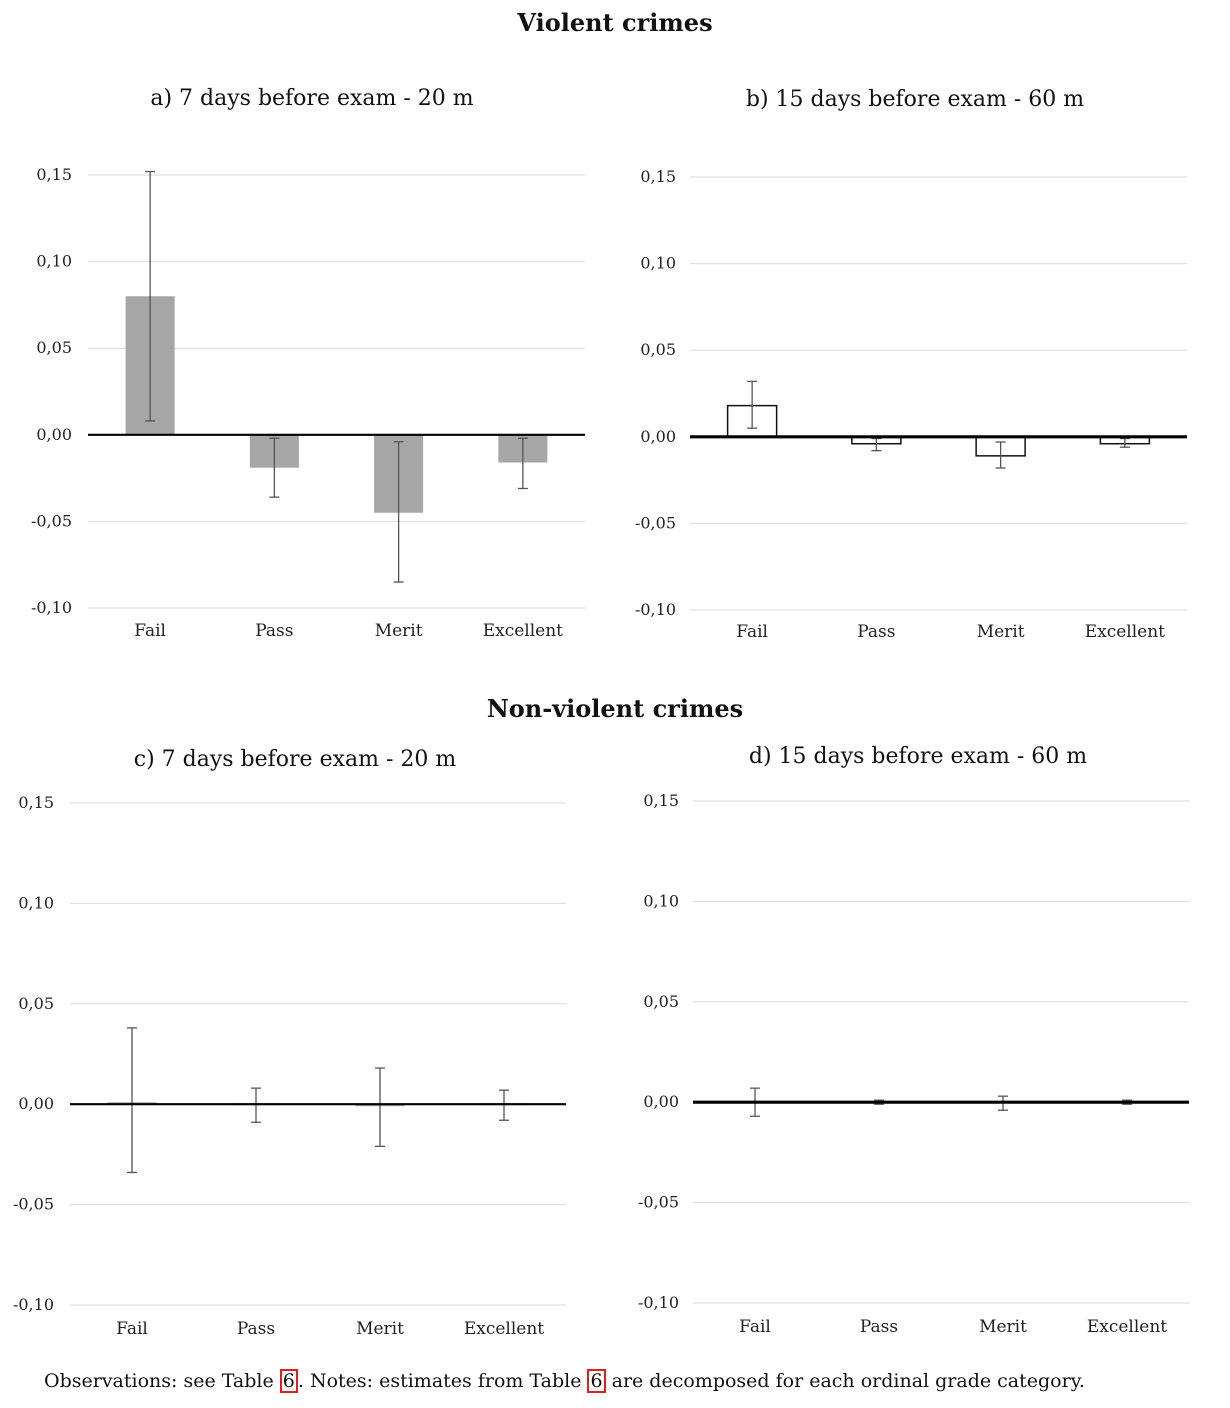 The image size is (1230, 1408). I want to click on section-title-nonviolent: Non-violent crimes, so click(615, 708).